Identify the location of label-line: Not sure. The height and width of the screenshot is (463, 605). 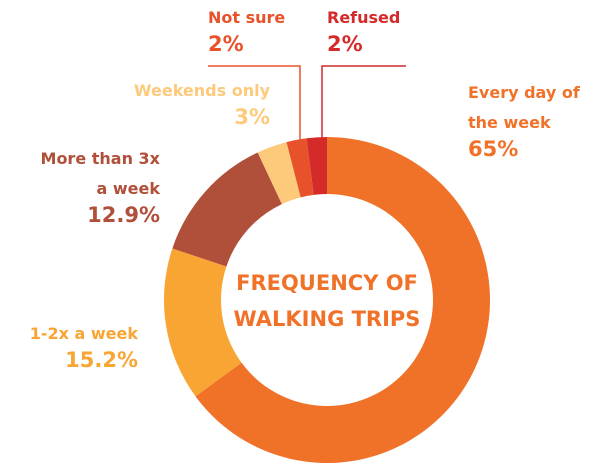
(246, 17).